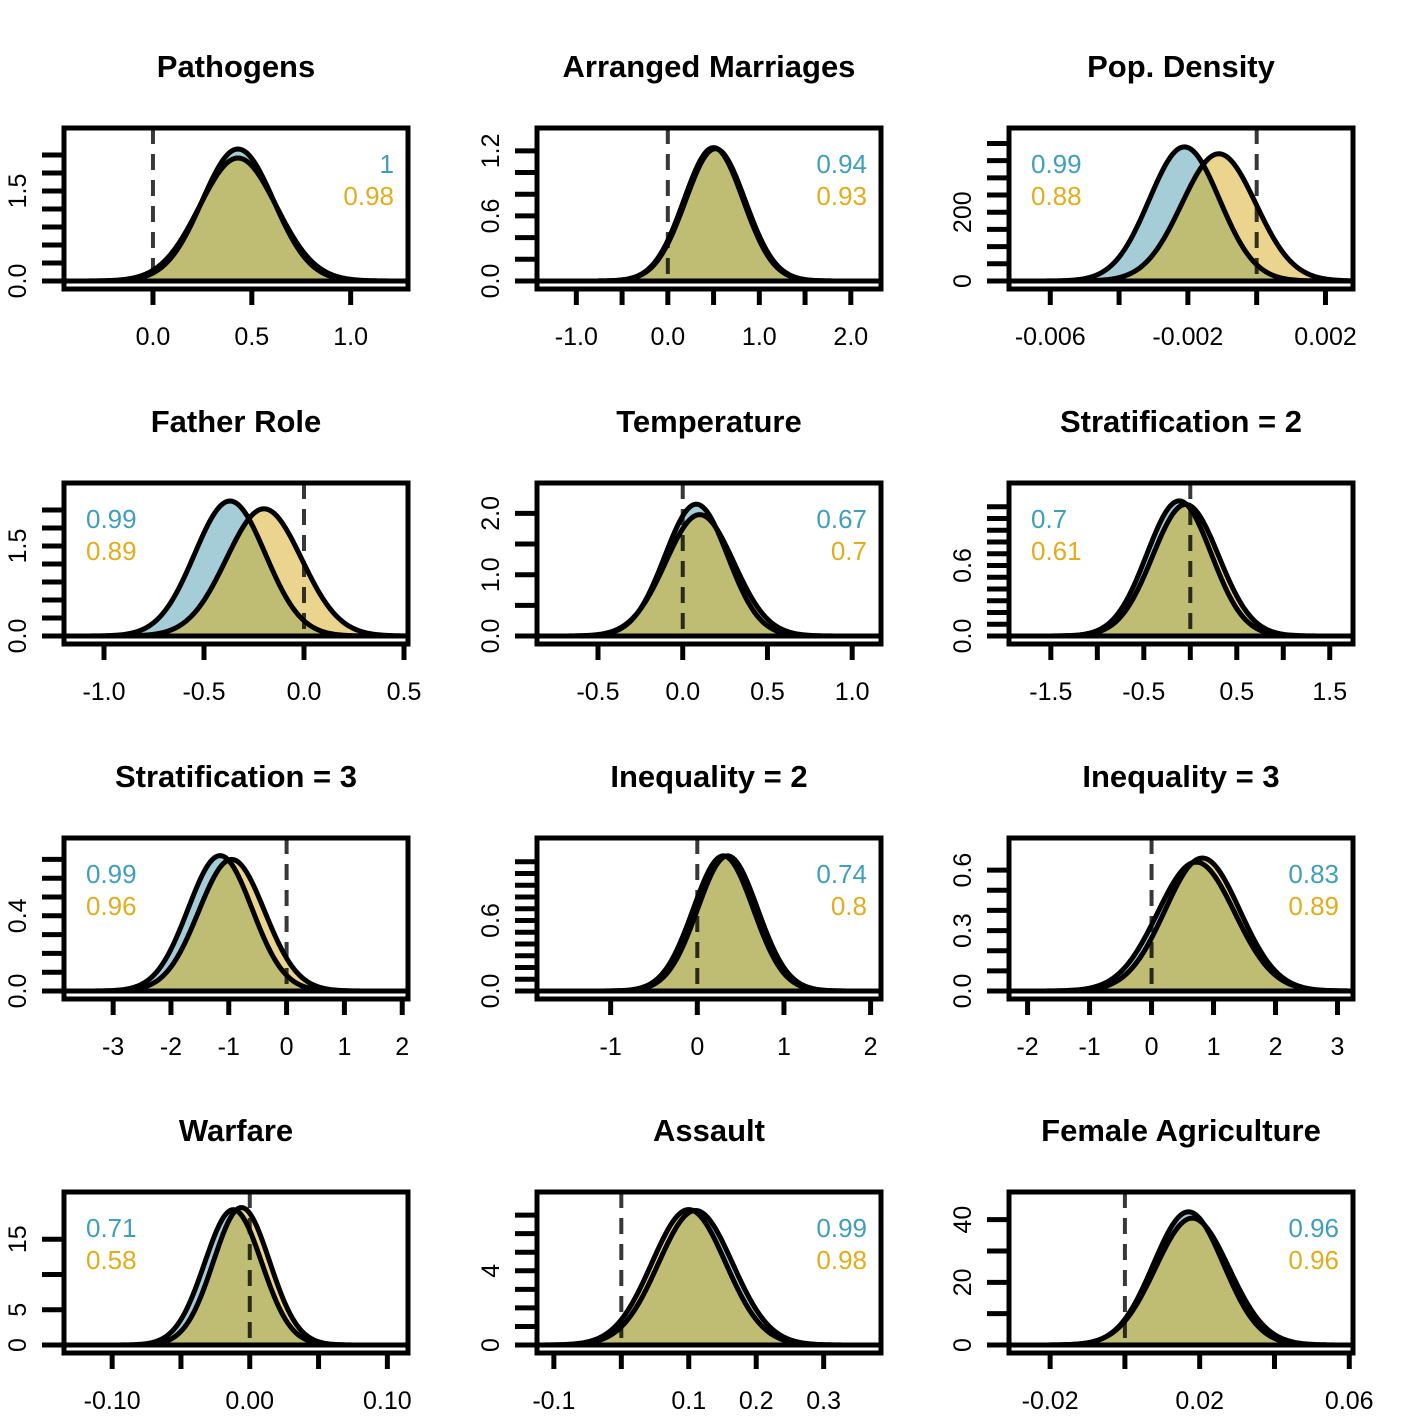 This screenshot has height=1417, width=1417. Describe the element at coordinates (709, 421) in the screenshot. I see `panel-title: Temperature` at that location.